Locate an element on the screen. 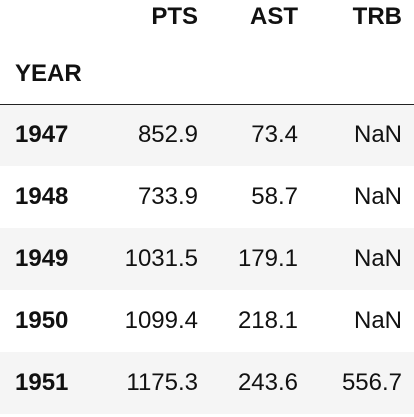 The width and height of the screenshot is (414, 417). index-name-label: YEAR is located at coordinates (48, 73).